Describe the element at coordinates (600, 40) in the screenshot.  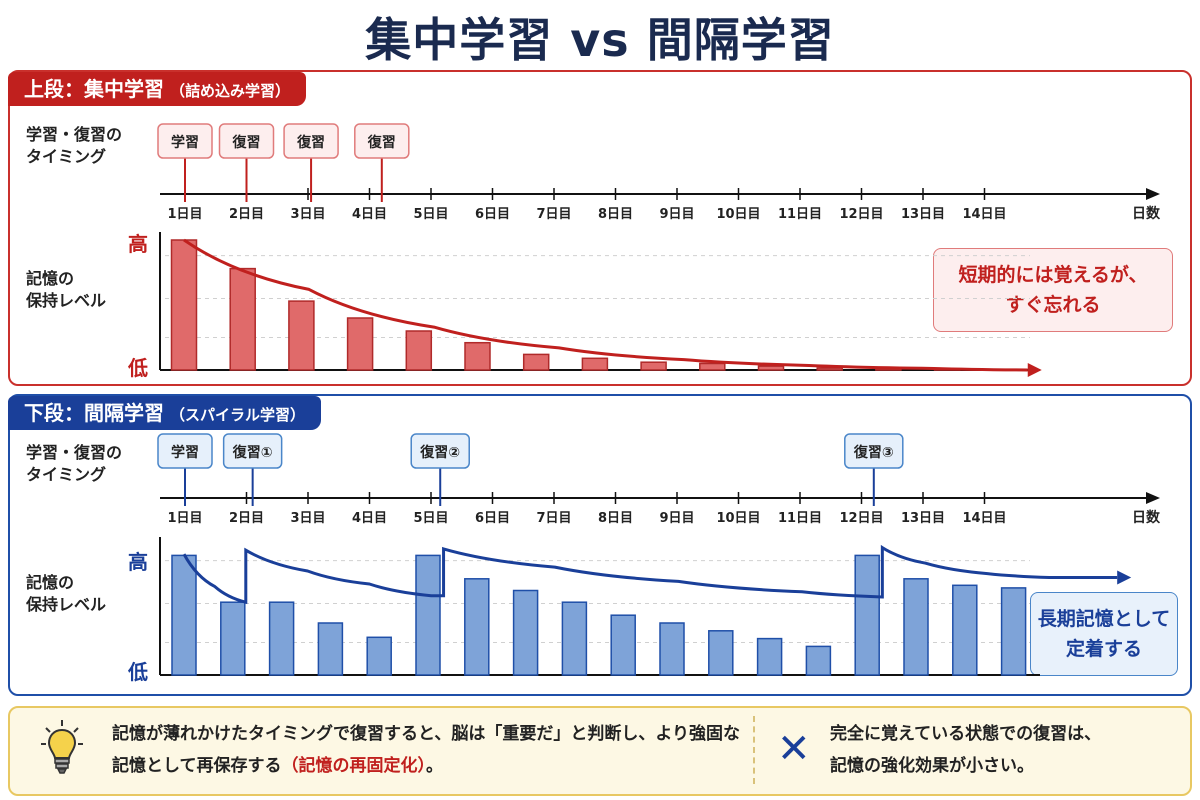
I see `page-title: 集中学習 vs 間隔学習` at that location.